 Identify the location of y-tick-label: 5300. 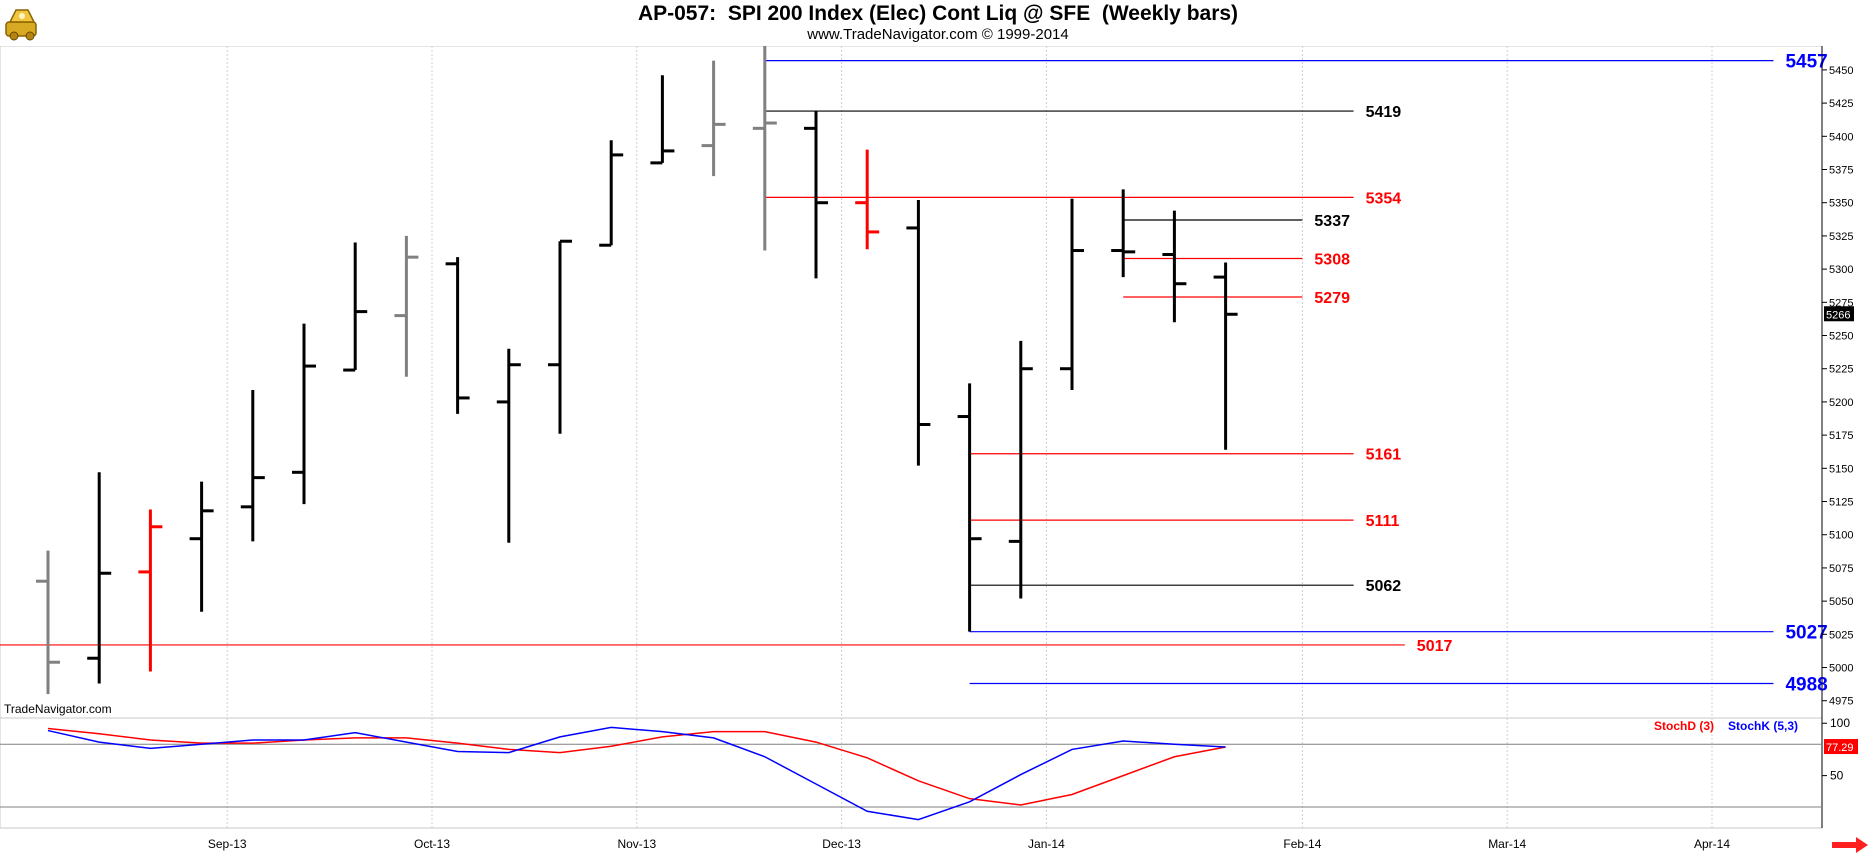
(1841, 270).